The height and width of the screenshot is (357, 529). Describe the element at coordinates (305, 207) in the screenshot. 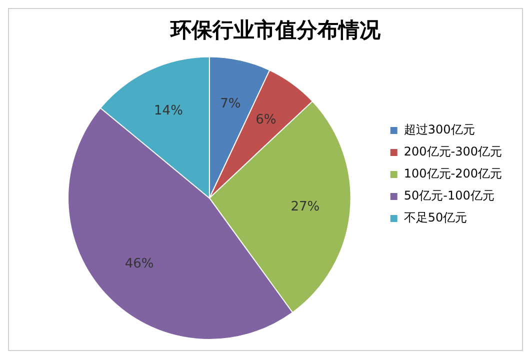

I see `data-label: 27%` at that location.